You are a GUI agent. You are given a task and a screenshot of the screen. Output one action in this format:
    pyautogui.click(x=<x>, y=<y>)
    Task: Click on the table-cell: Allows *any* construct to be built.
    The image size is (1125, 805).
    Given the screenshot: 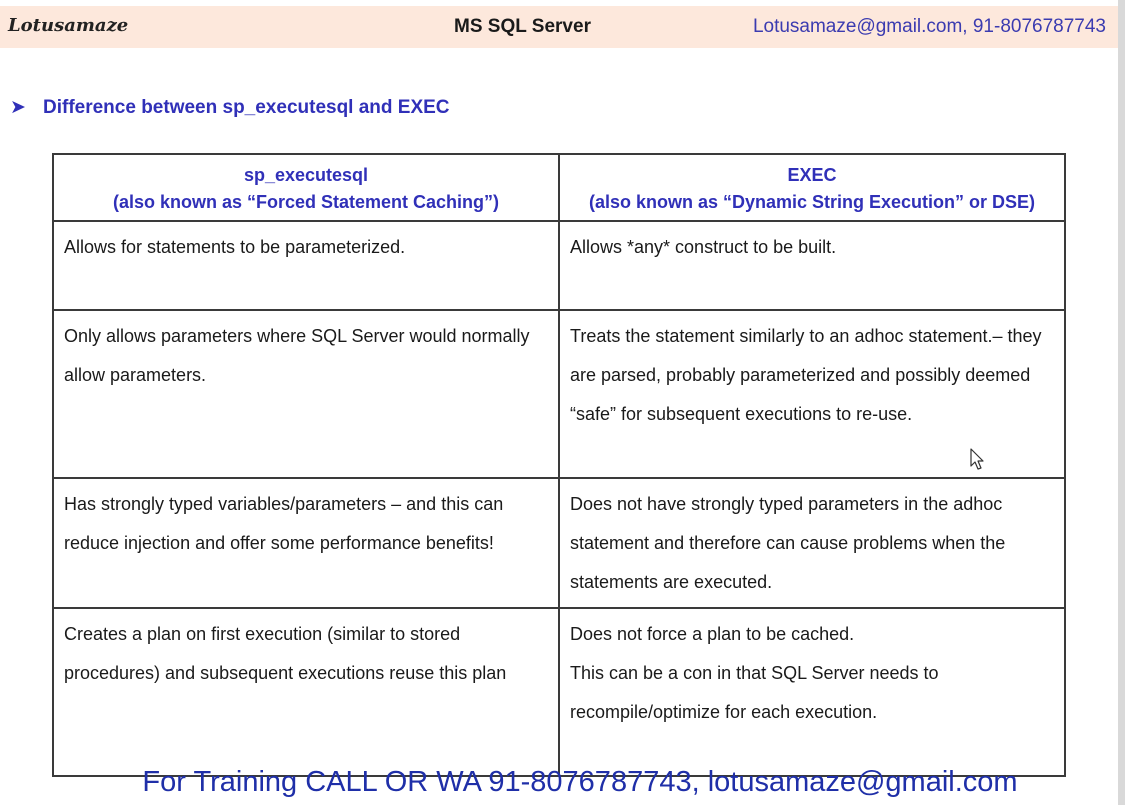 What is the action you would take?
    pyautogui.click(x=812, y=265)
    